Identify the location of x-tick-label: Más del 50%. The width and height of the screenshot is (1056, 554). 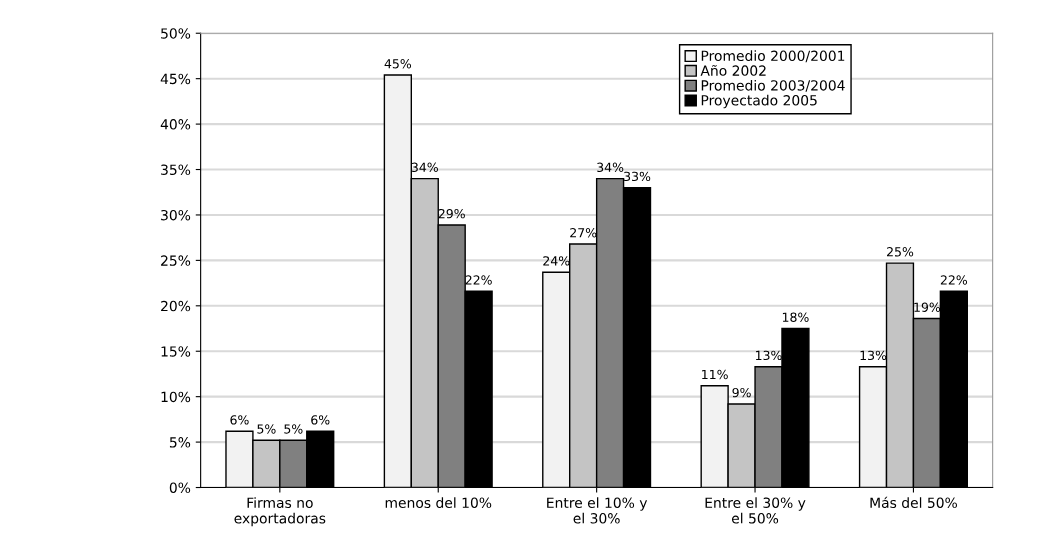
(913, 502).